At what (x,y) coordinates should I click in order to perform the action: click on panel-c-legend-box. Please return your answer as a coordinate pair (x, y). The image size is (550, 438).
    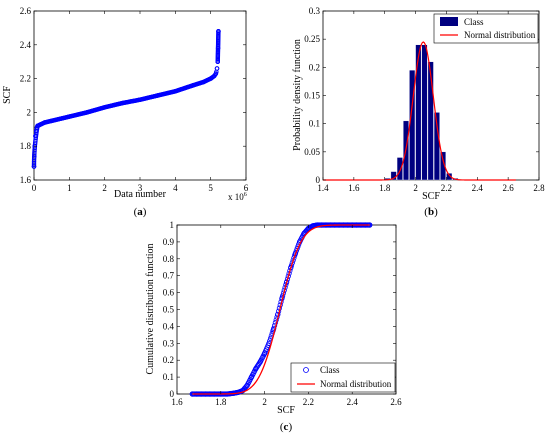
    Looking at the image, I should click on (343, 377).